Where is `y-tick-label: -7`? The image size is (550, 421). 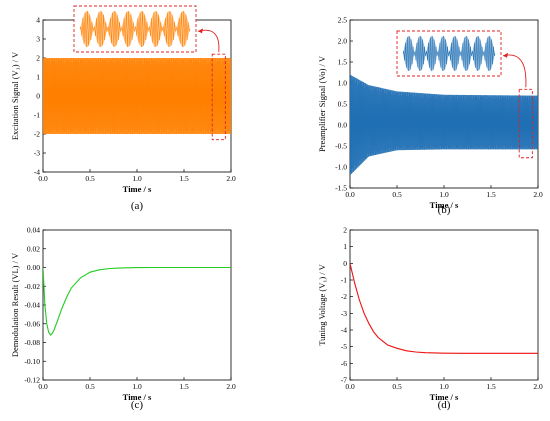 y-tick-label: -7 is located at coordinates (344, 380).